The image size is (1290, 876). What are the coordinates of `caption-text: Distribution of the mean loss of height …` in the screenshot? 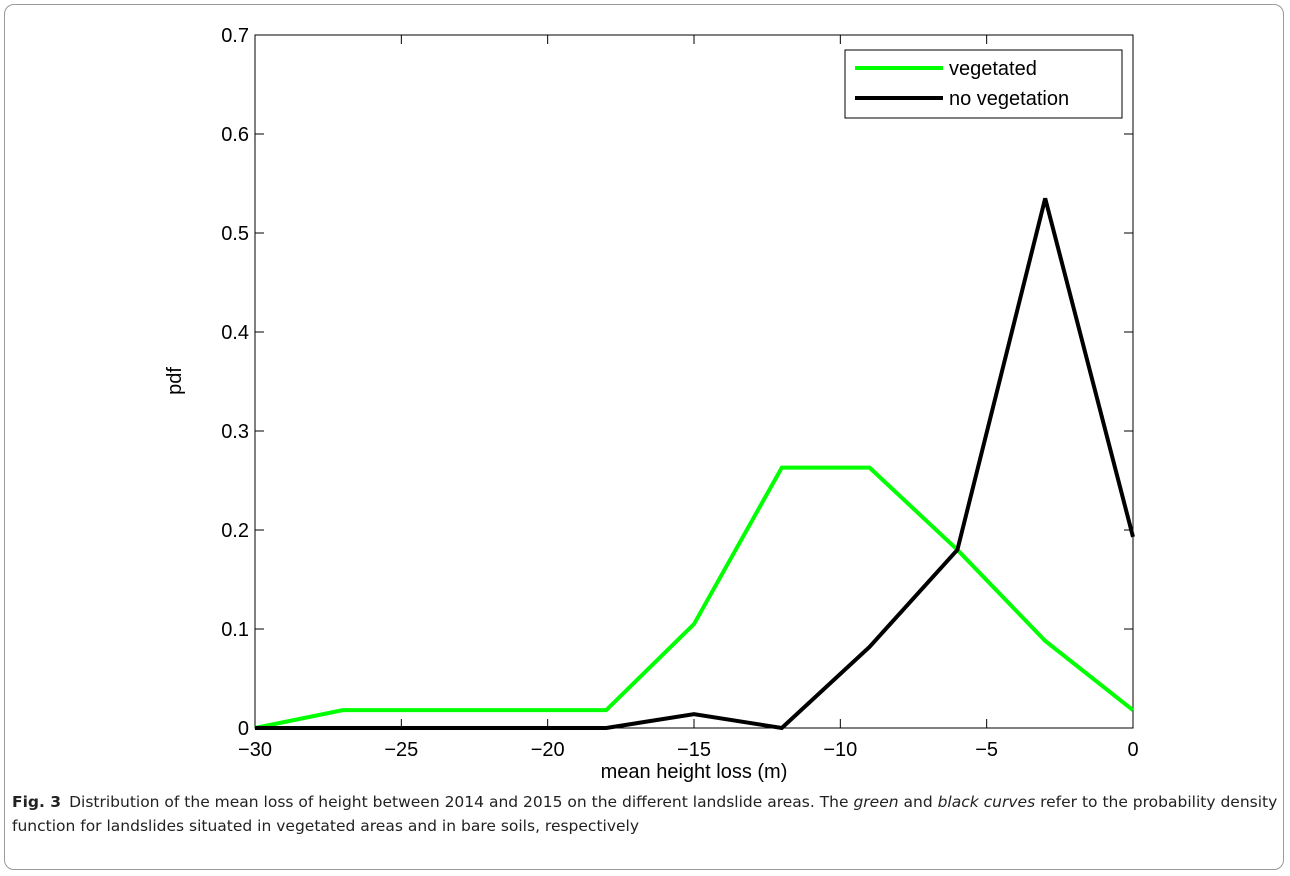 It's located at (461, 802).